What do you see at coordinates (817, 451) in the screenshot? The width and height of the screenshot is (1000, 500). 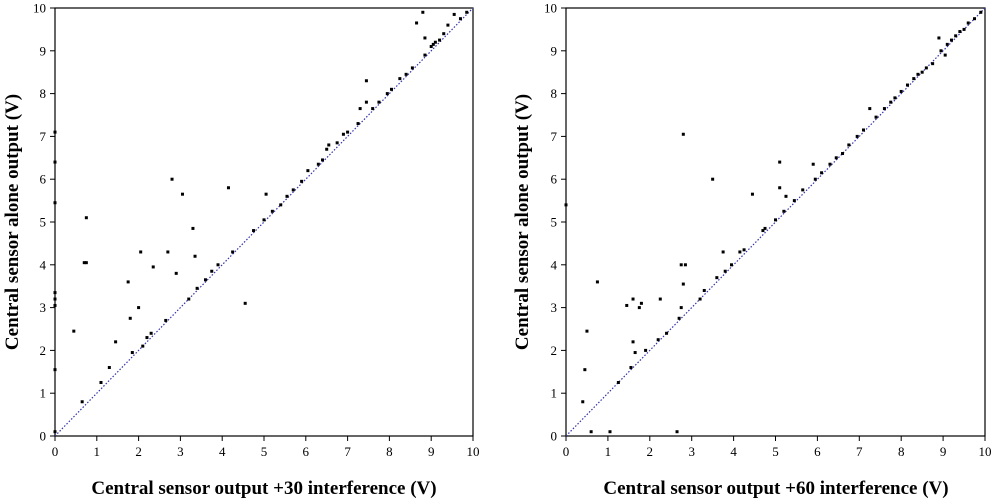 I see `x-tick-label: 6` at bounding box center [817, 451].